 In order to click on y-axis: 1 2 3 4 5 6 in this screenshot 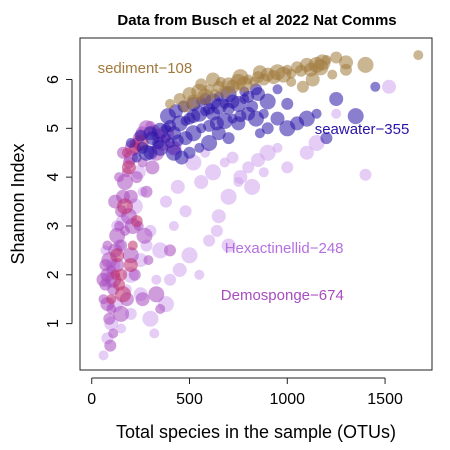, I will do `click(59, 201)`.